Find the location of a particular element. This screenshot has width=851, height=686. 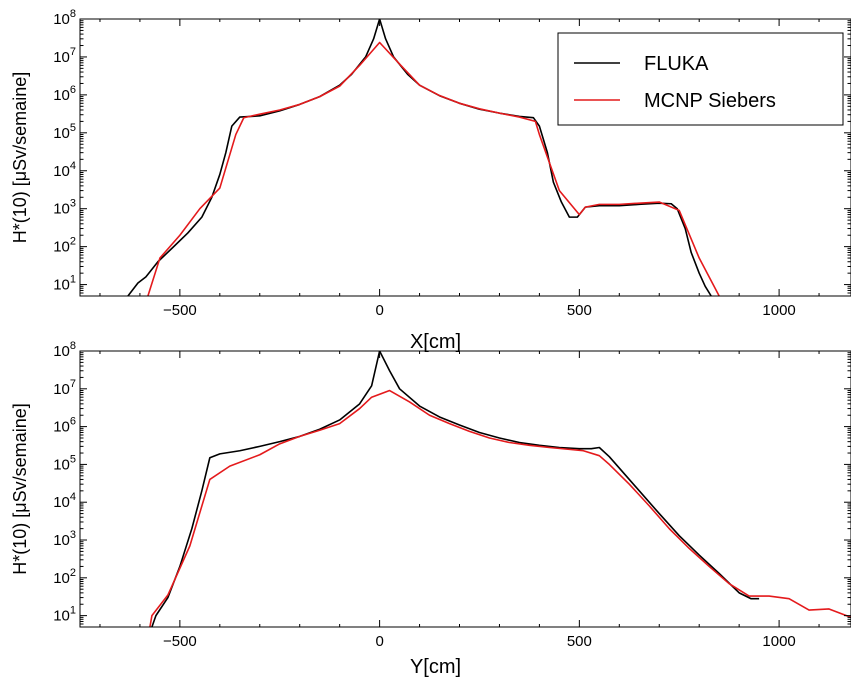

legend-entry-label: MCNP Siebers is located at coordinates (710, 101).